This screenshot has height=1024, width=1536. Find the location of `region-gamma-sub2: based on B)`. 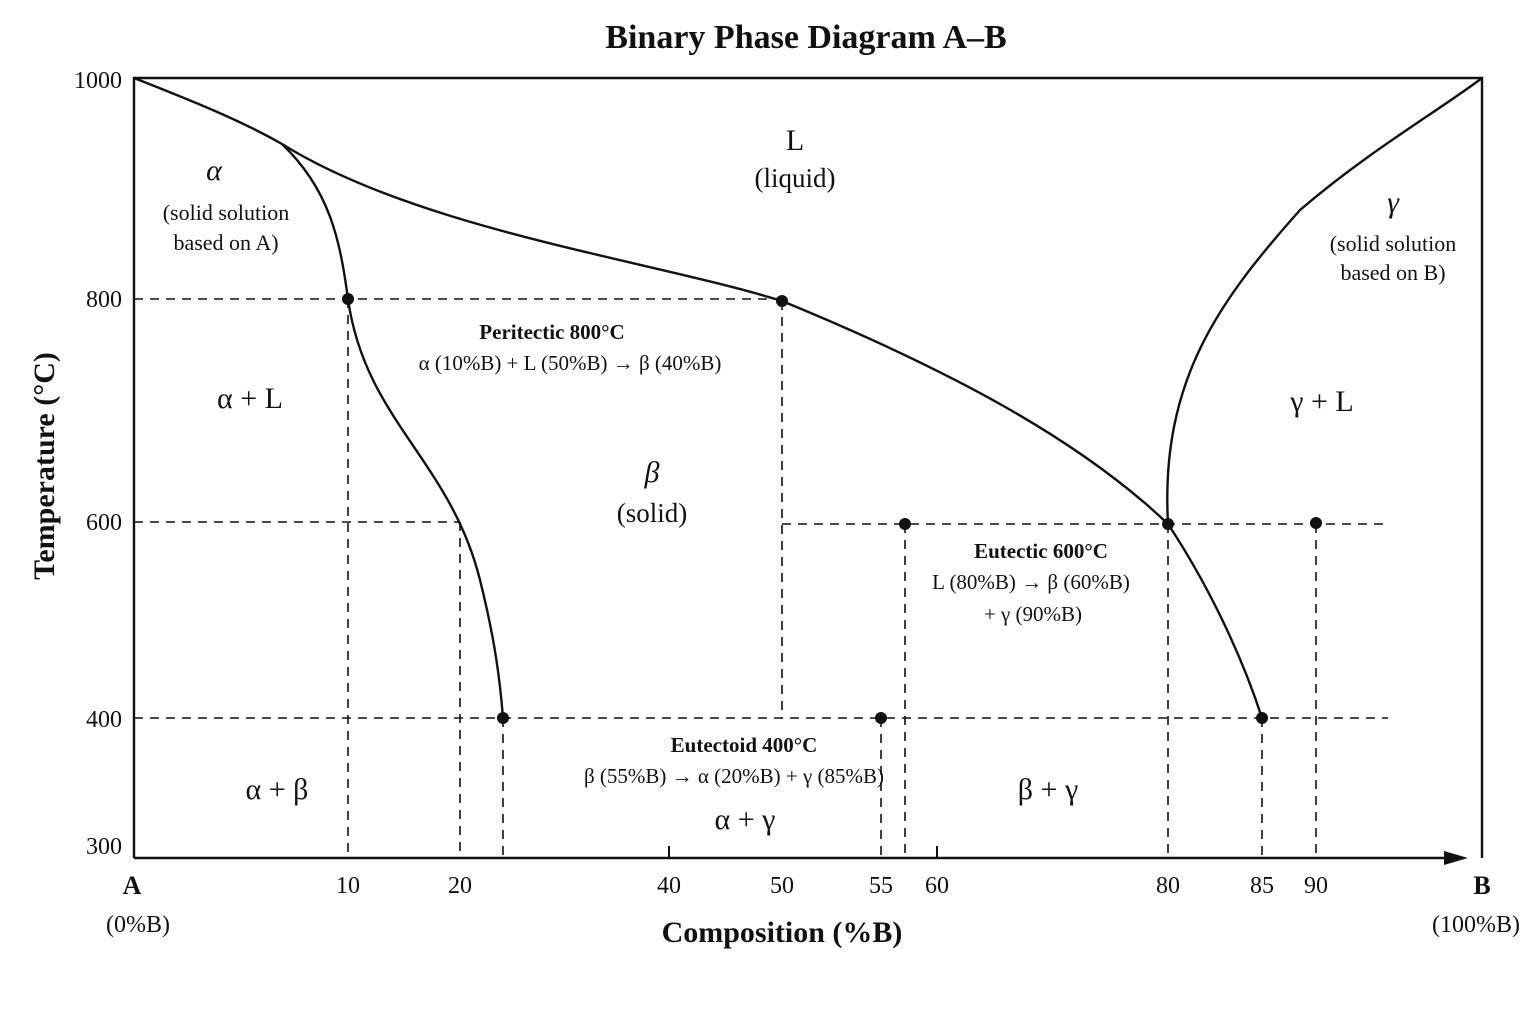

region-gamma-sub2: based on B) is located at coordinates (1392, 272).